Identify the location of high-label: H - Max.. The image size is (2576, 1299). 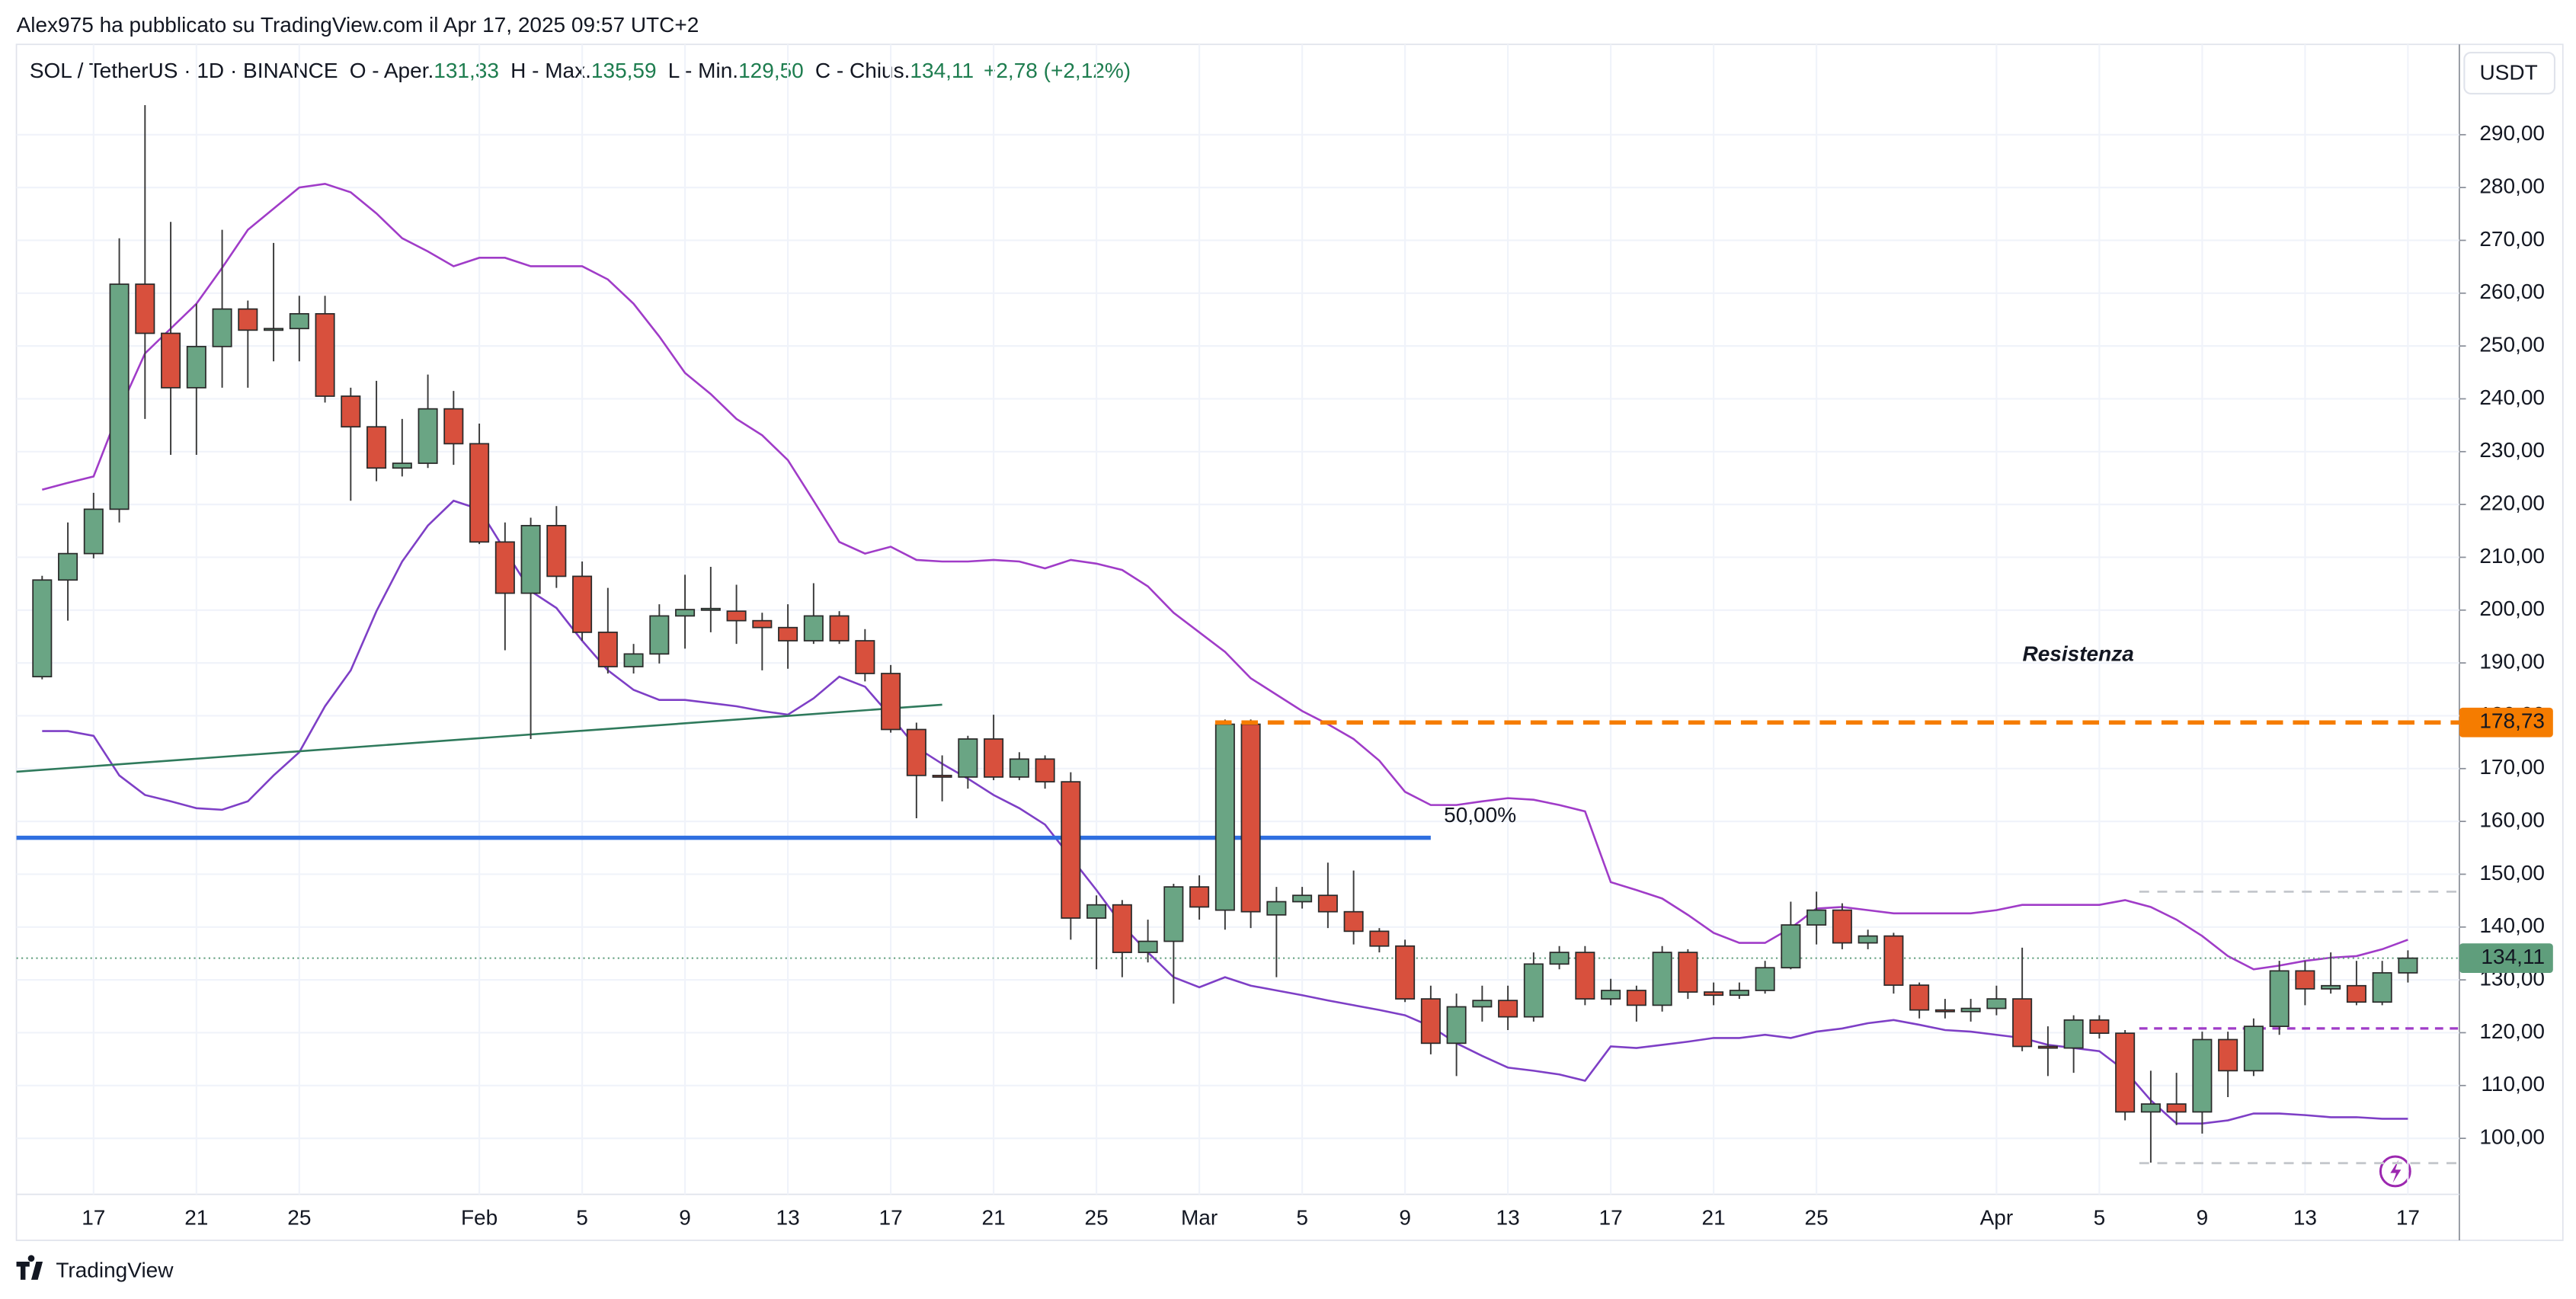
(550, 70).